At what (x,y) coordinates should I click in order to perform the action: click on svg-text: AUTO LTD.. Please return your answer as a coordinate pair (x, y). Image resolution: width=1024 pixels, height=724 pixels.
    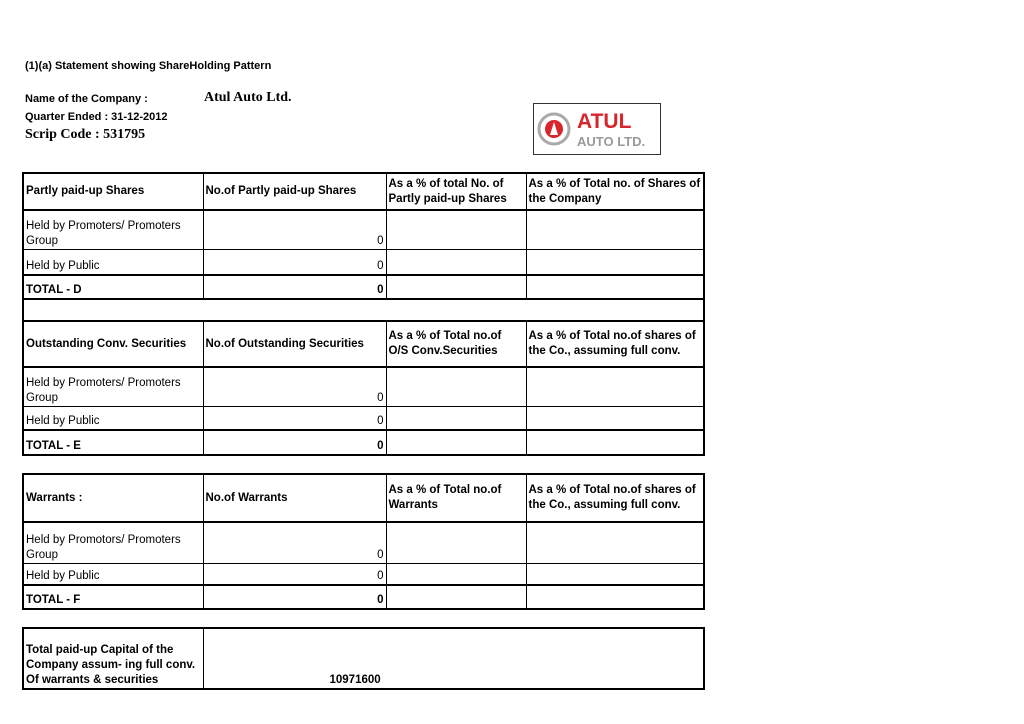
    Looking at the image, I should click on (611, 141).